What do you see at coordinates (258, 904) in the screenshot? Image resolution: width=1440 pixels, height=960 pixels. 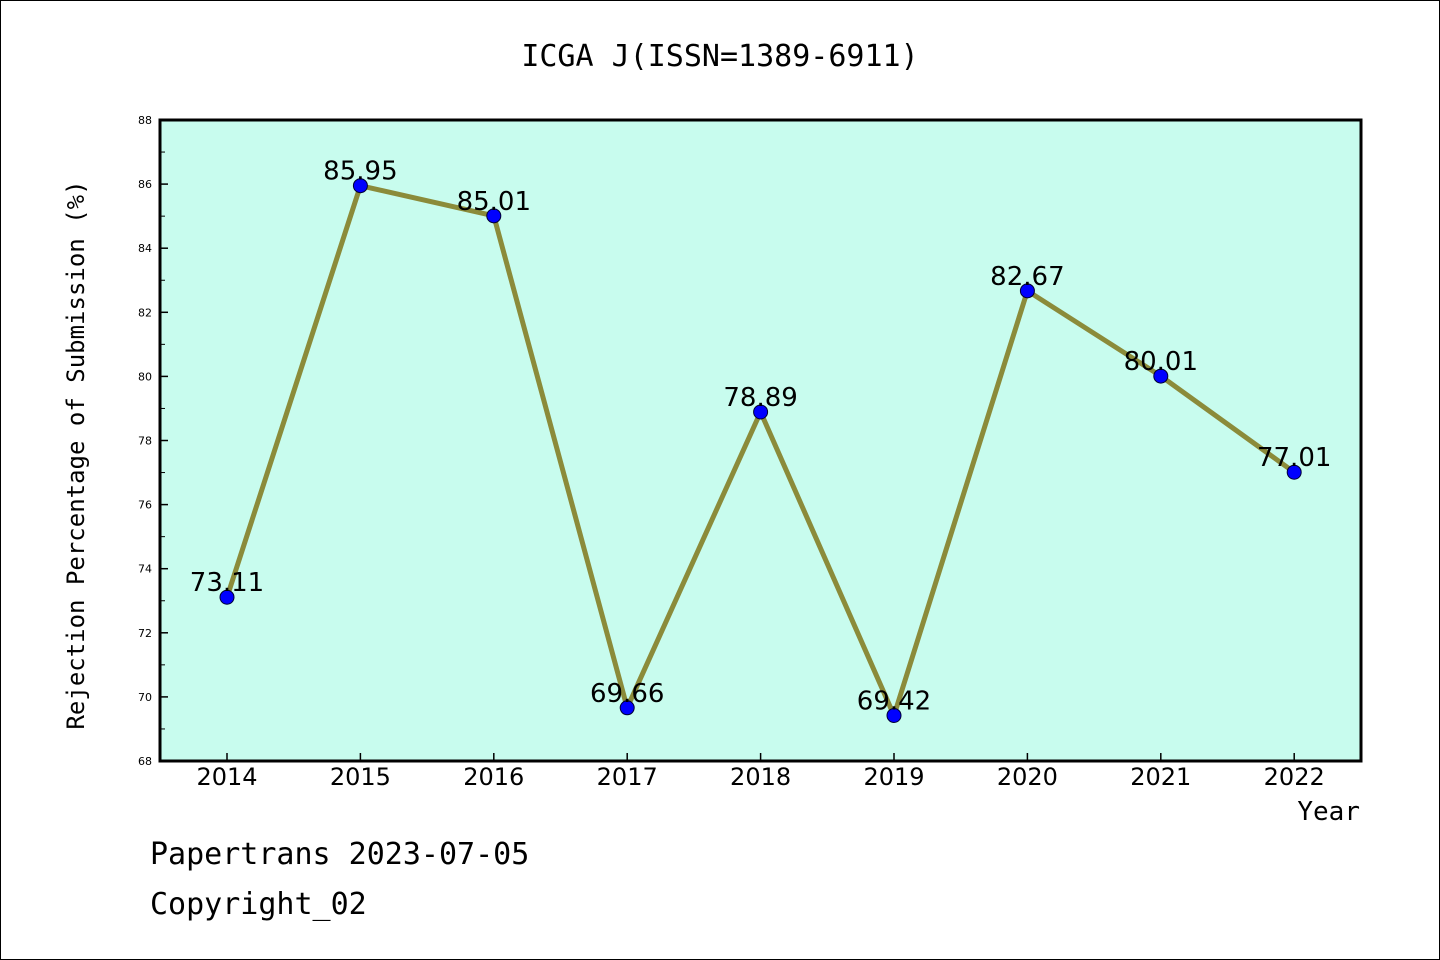 I see `footer-copyright: Copyright_02` at bounding box center [258, 904].